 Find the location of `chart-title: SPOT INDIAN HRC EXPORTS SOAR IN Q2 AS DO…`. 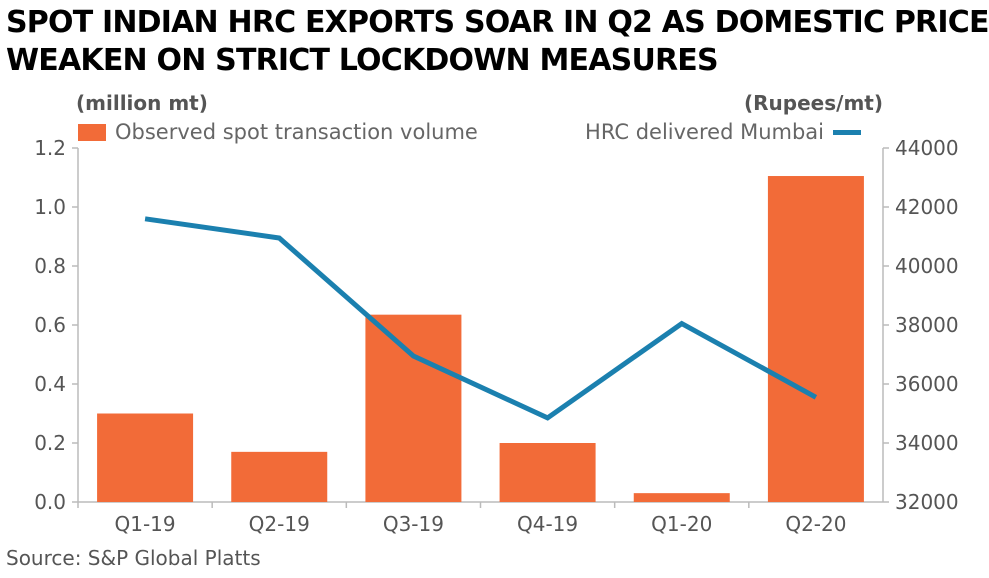

chart-title: SPOT INDIAN HRC EXPORTS SOAR IN Q2 AS DO… is located at coordinates (497, 42).